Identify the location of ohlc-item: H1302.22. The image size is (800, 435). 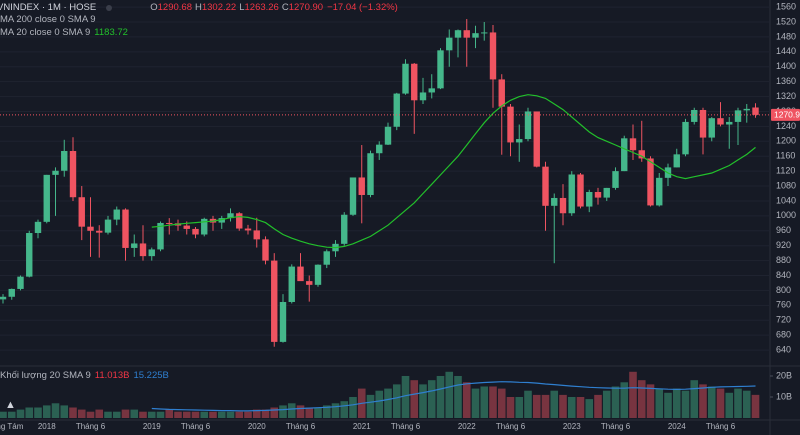
(215, 7).